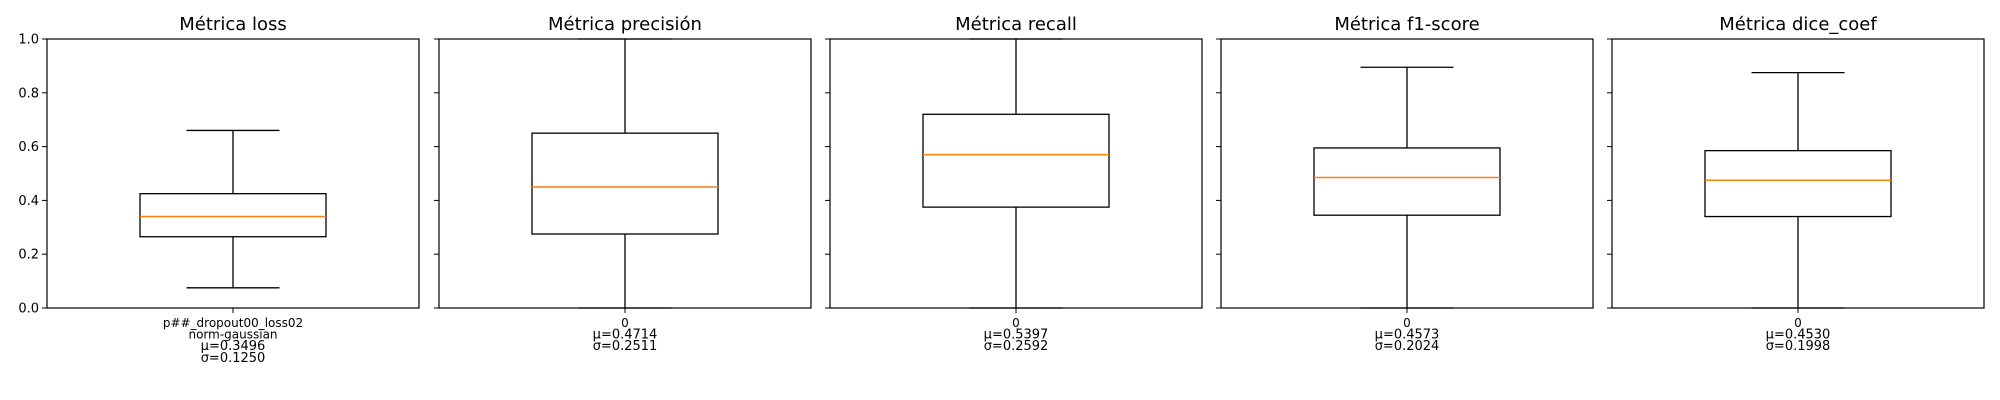  Describe the element at coordinates (28, 309) in the screenshot. I see `y-tick-label: 0.0` at that location.